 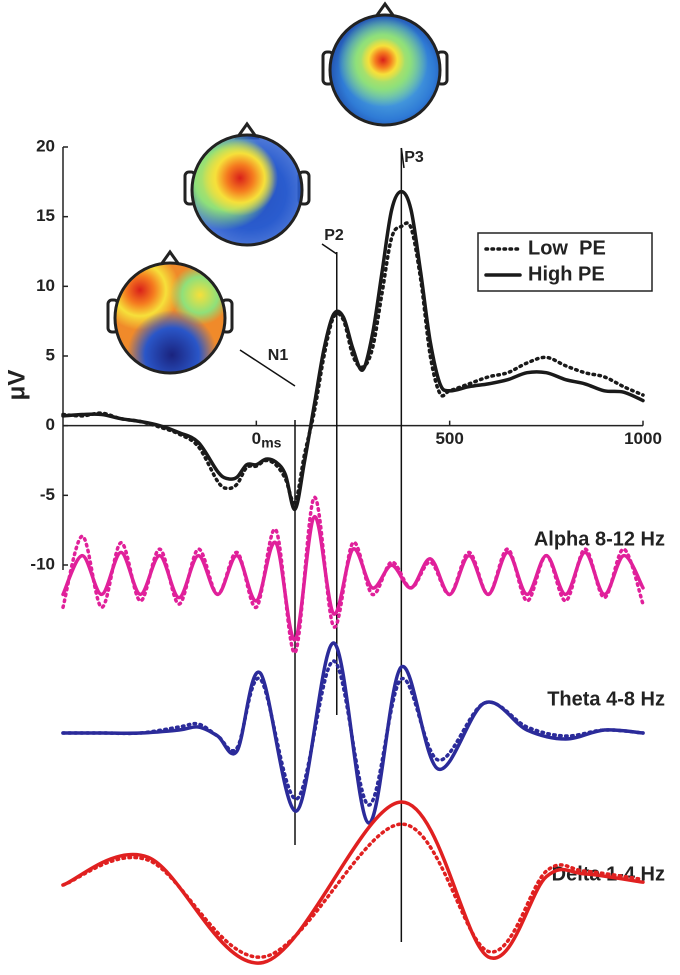 What do you see at coordinates (47, 494) in the screenshot?
I see `y-tick-label: -5` at bounding box center [47, 494].